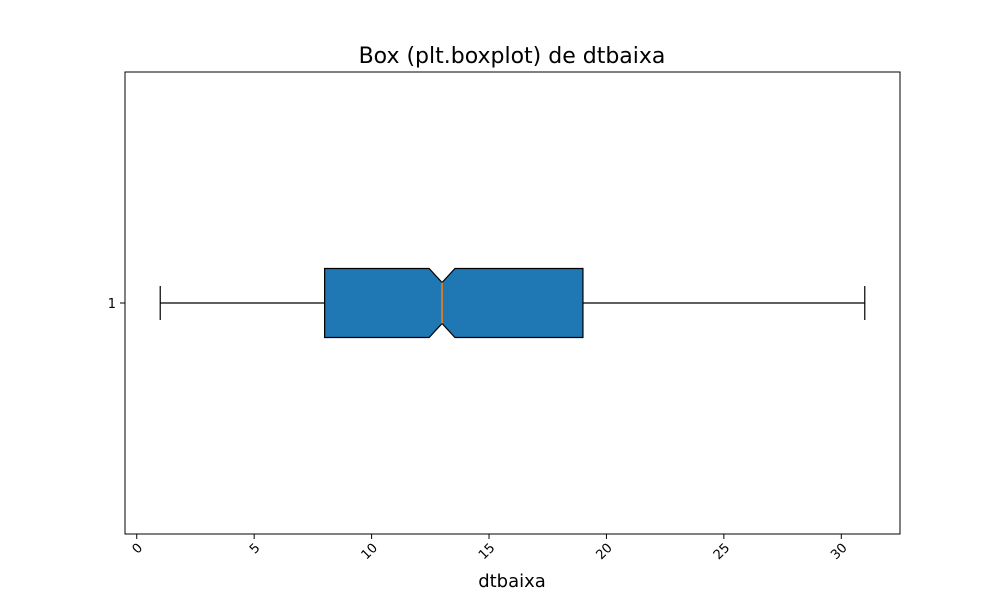 Image resolution: width=1000 pixels, height=600 pixels. What do you see at coordinates (512, 581) in the screenshot?
I see `x-axis-label: dtbaixa` at bounding box center [512, 581].